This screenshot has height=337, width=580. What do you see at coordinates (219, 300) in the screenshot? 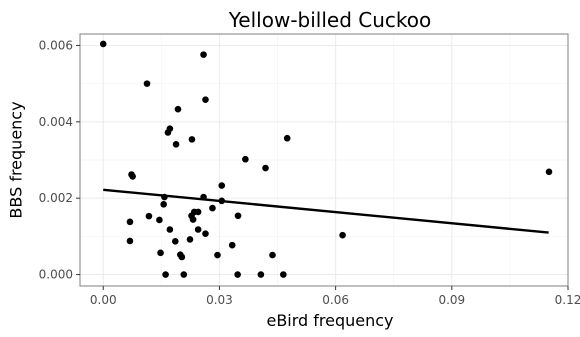
I see `x-tick-label: 0.03` at bounding box center [219, 300].